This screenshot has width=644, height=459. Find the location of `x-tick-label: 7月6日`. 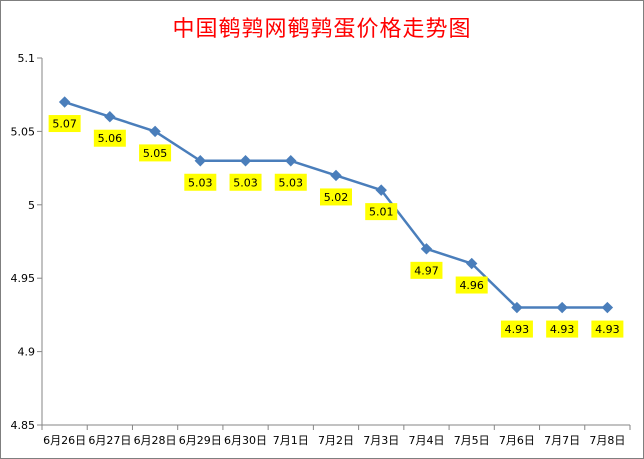

x-tick-label: 7月6日 is located at coordinates (517, 440).